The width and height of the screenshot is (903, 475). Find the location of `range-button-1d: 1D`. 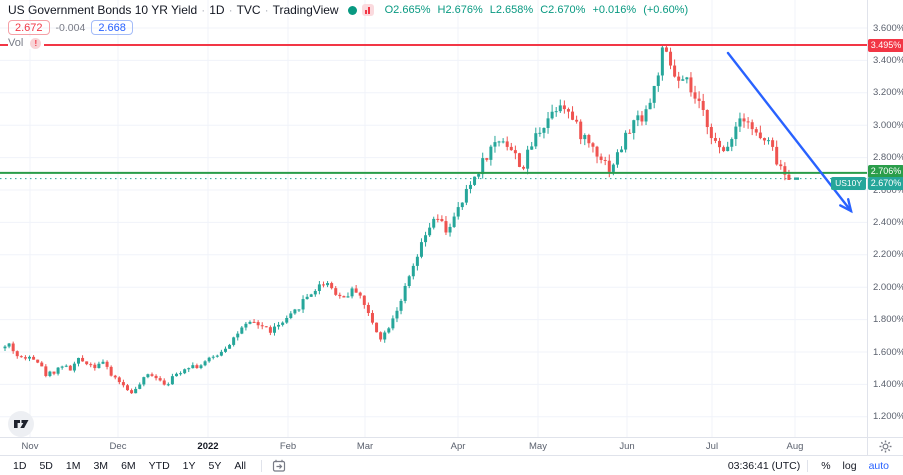

range-button-1d: 1D is located at coordinates (19, 466).